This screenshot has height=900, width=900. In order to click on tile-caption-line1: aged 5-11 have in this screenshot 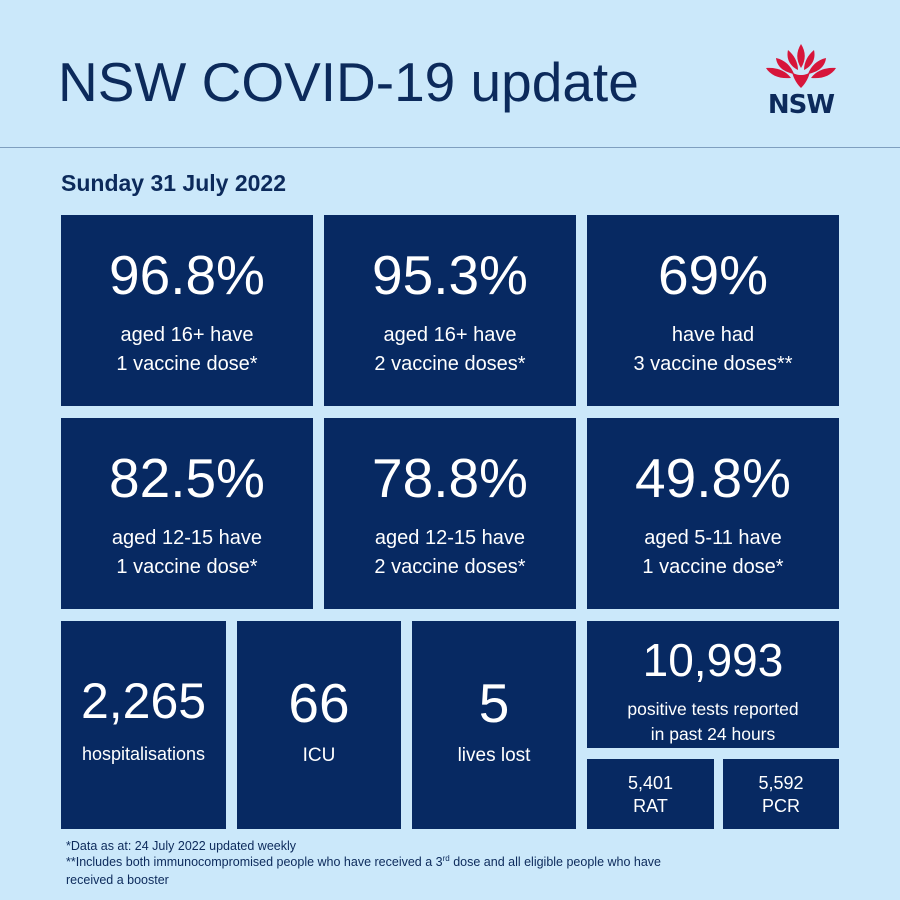, I will do `click(713, 538)`.